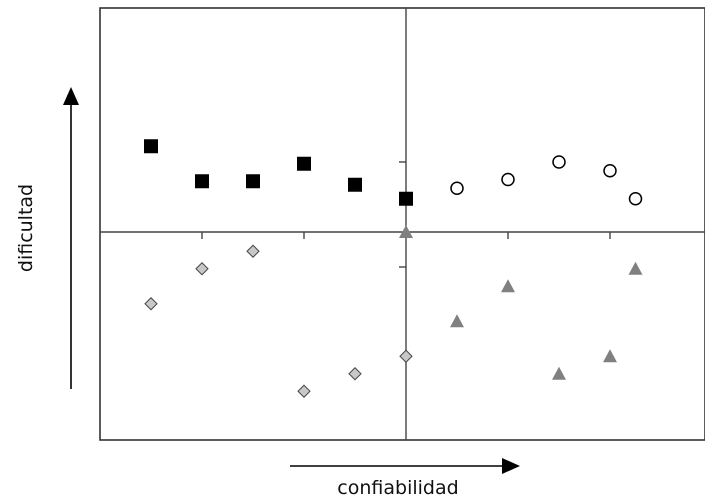  I want to click on x-axis-label: confiabilidad, so click(397, 488).